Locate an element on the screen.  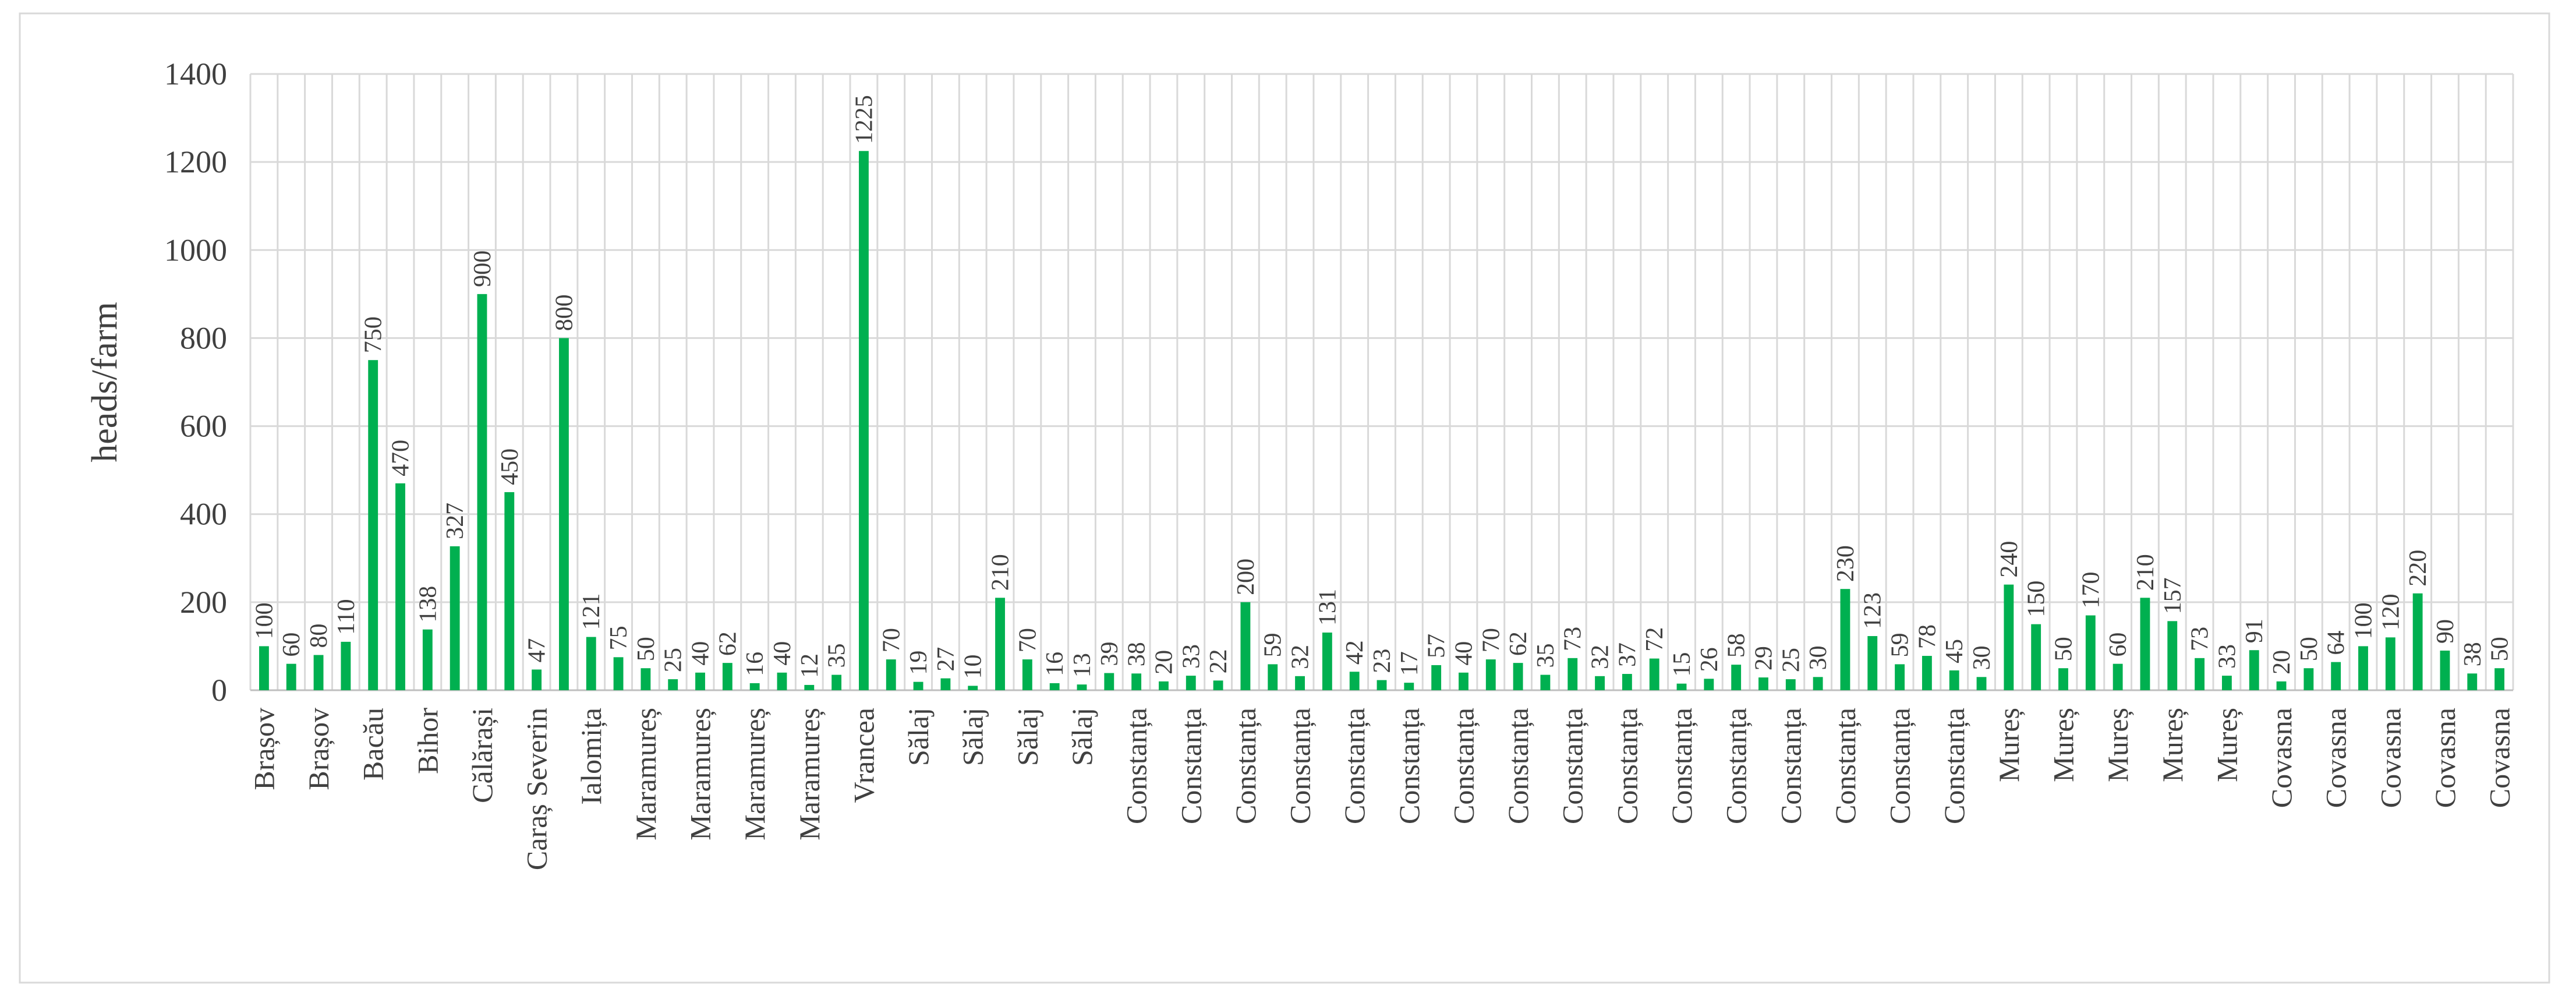
data-label: 30 is located at coordinates (1982, 657).